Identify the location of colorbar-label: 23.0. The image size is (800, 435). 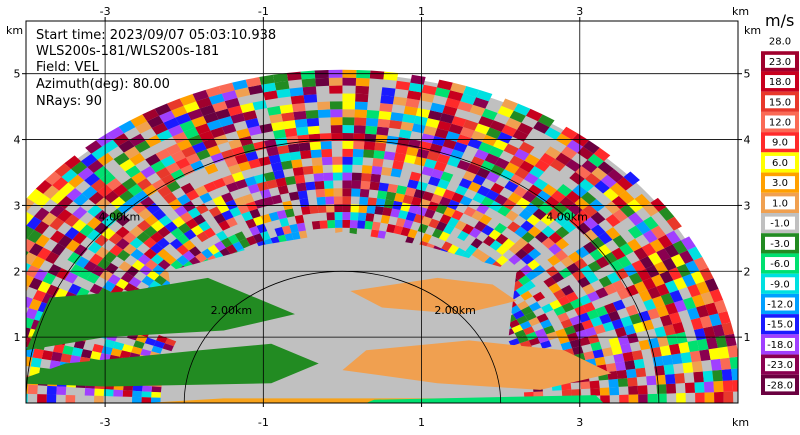
(780, 62).